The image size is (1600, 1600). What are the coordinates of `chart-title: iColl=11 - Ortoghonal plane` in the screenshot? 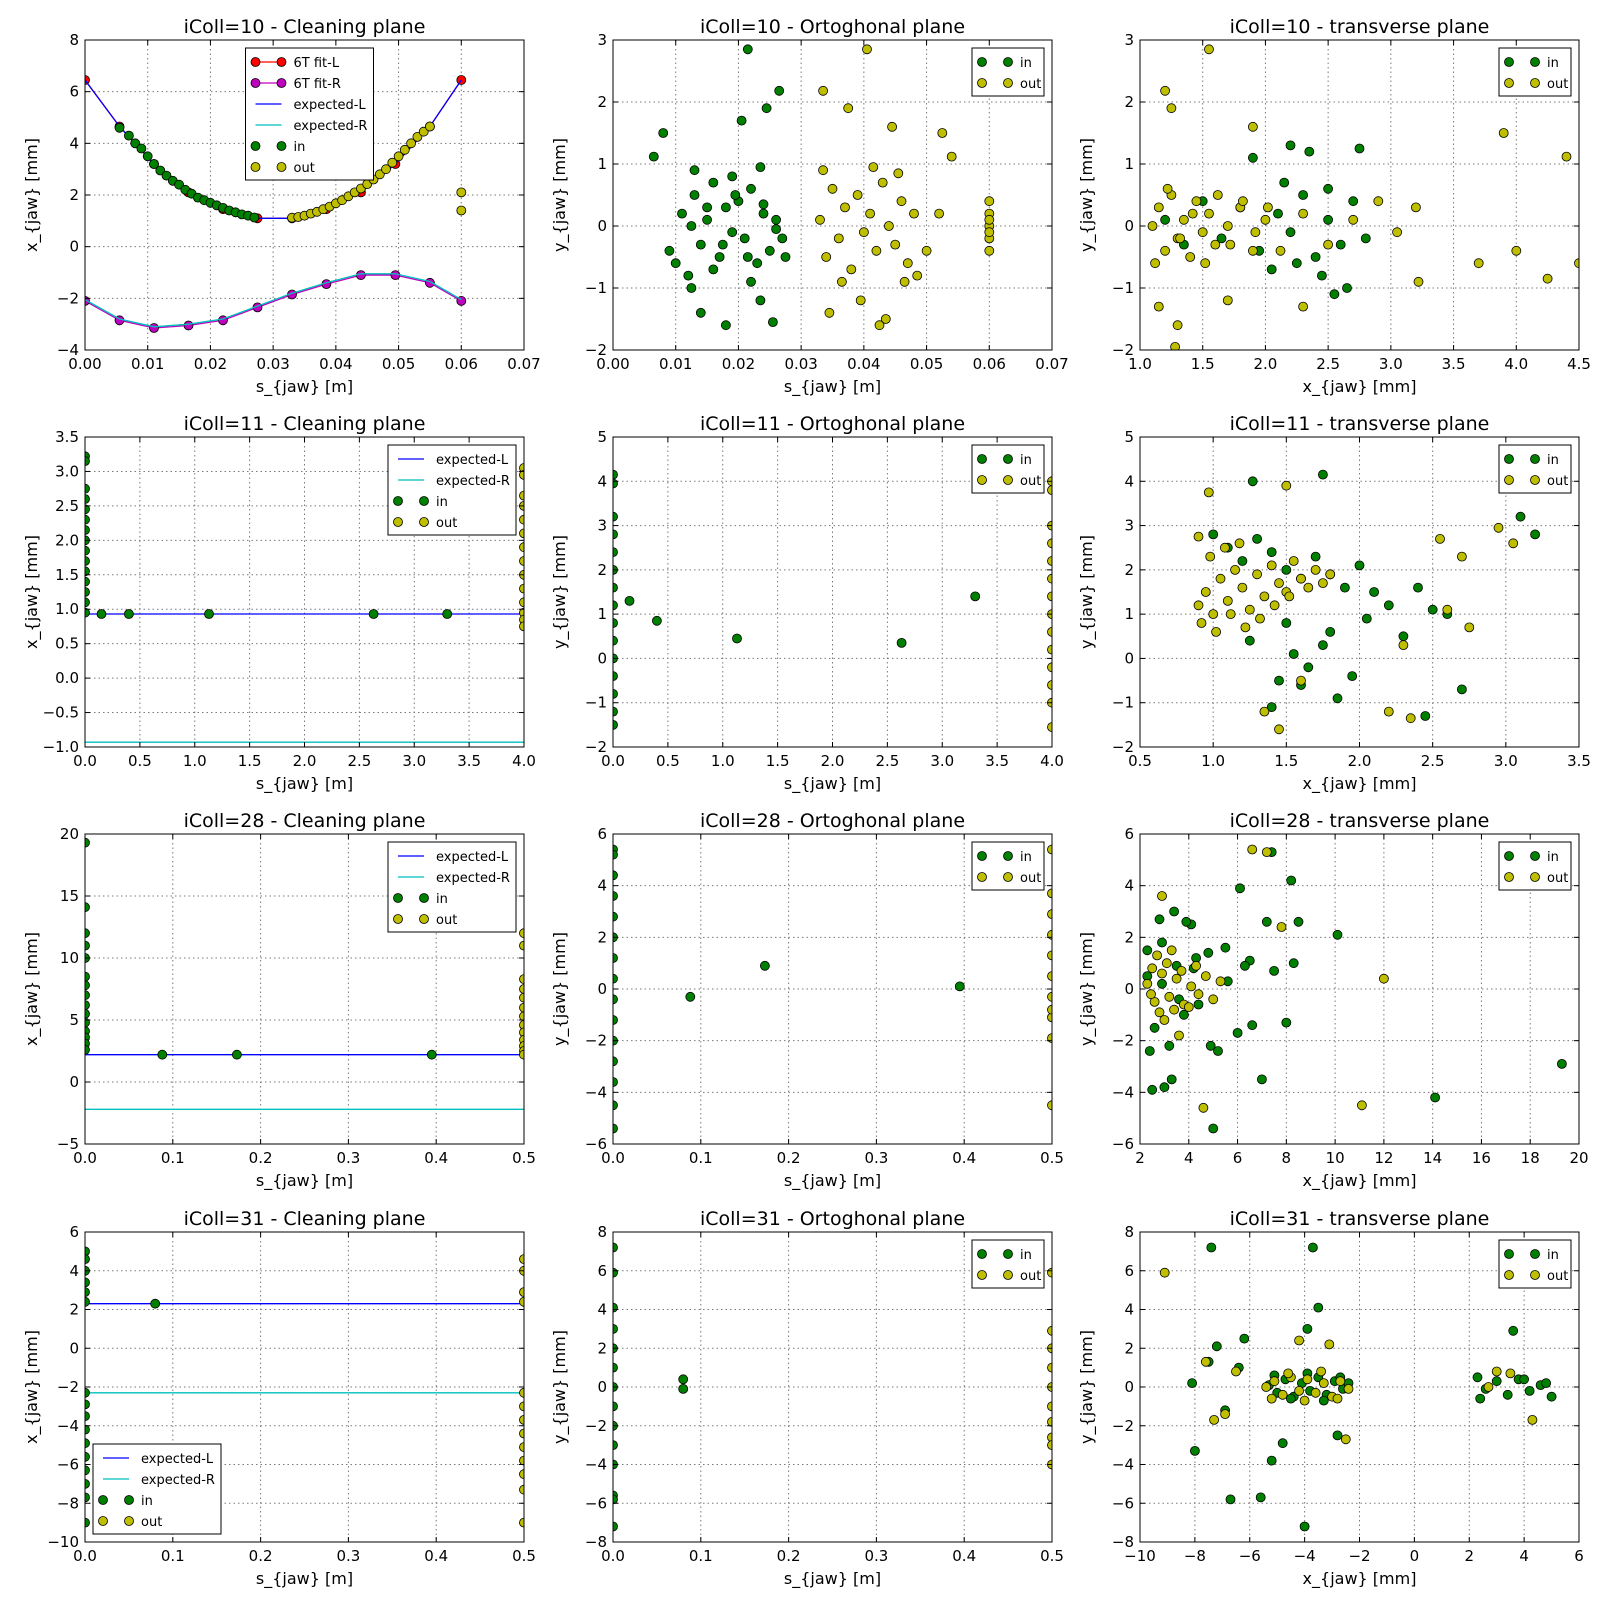 It's located at (832, 424).